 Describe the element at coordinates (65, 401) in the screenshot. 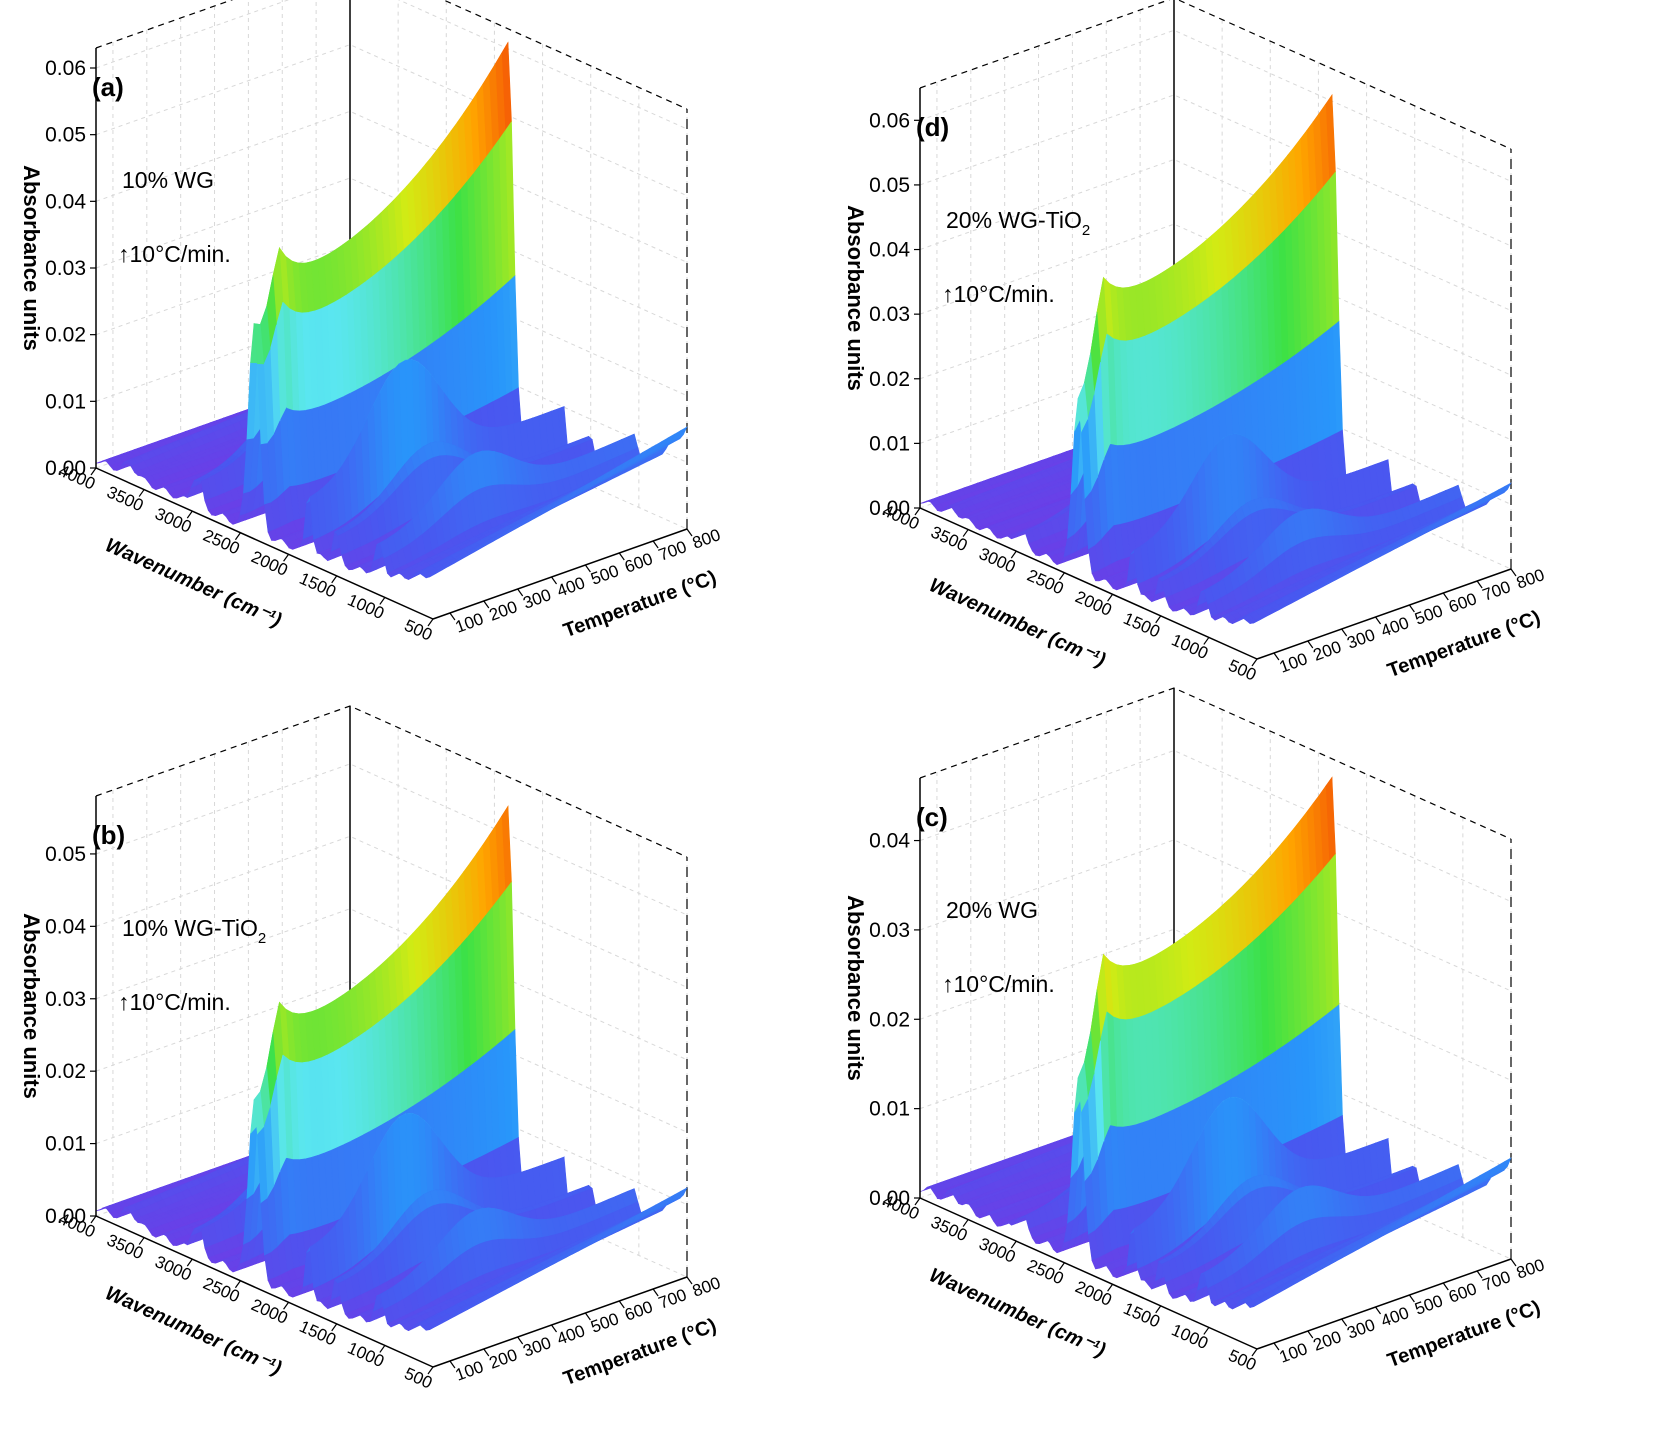

I see `z-tick-label: 0.01` at that location.